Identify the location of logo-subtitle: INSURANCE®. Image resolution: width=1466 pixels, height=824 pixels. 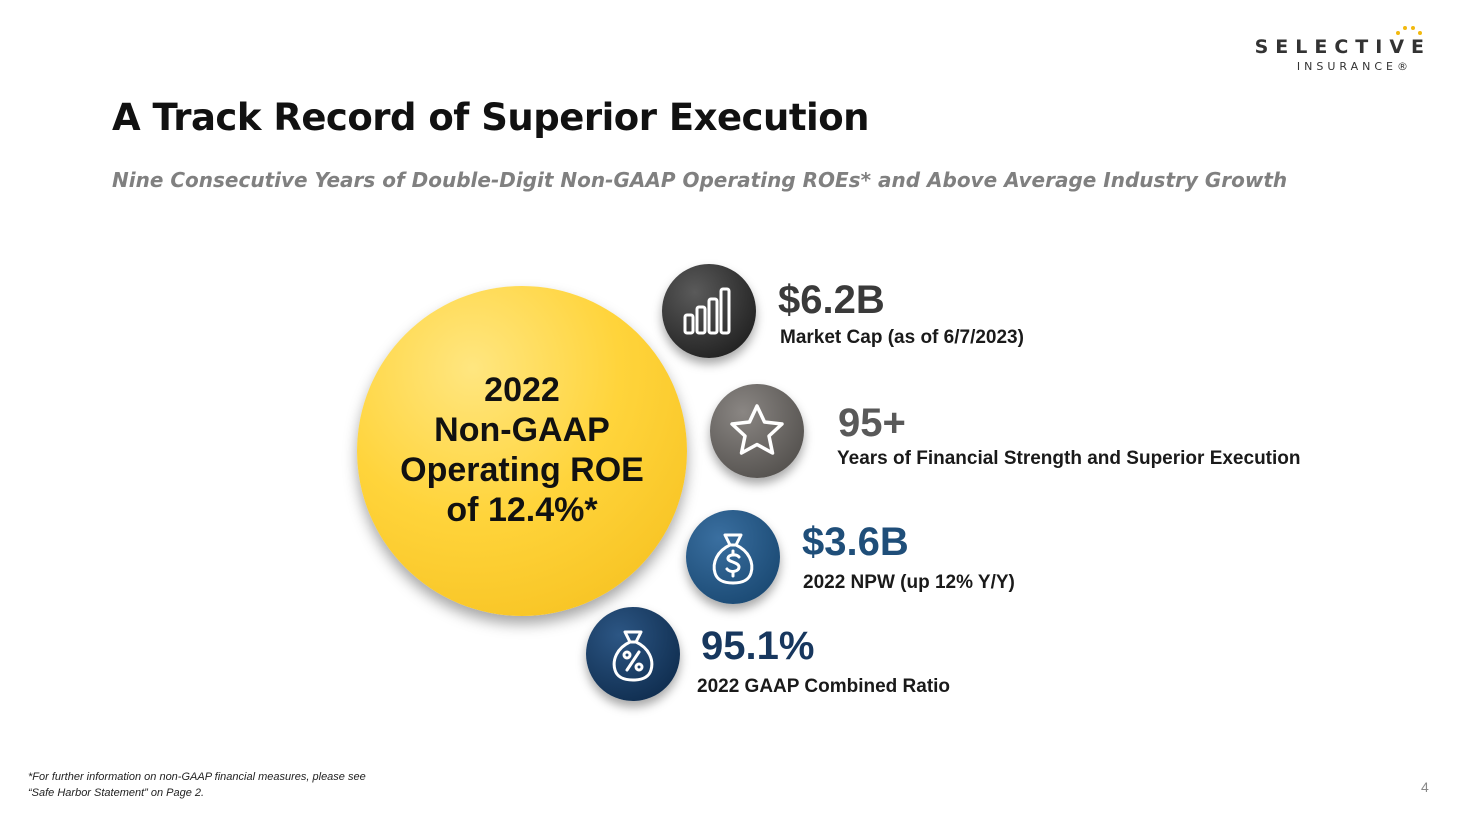
(1354, 66).